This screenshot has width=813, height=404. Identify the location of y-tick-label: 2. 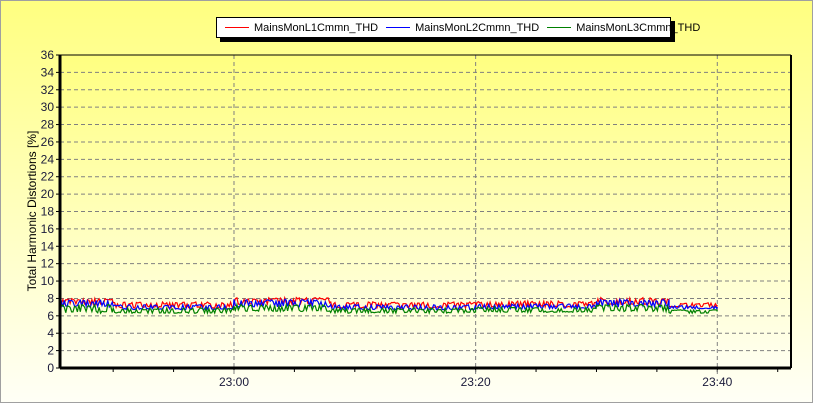
(50, 351).